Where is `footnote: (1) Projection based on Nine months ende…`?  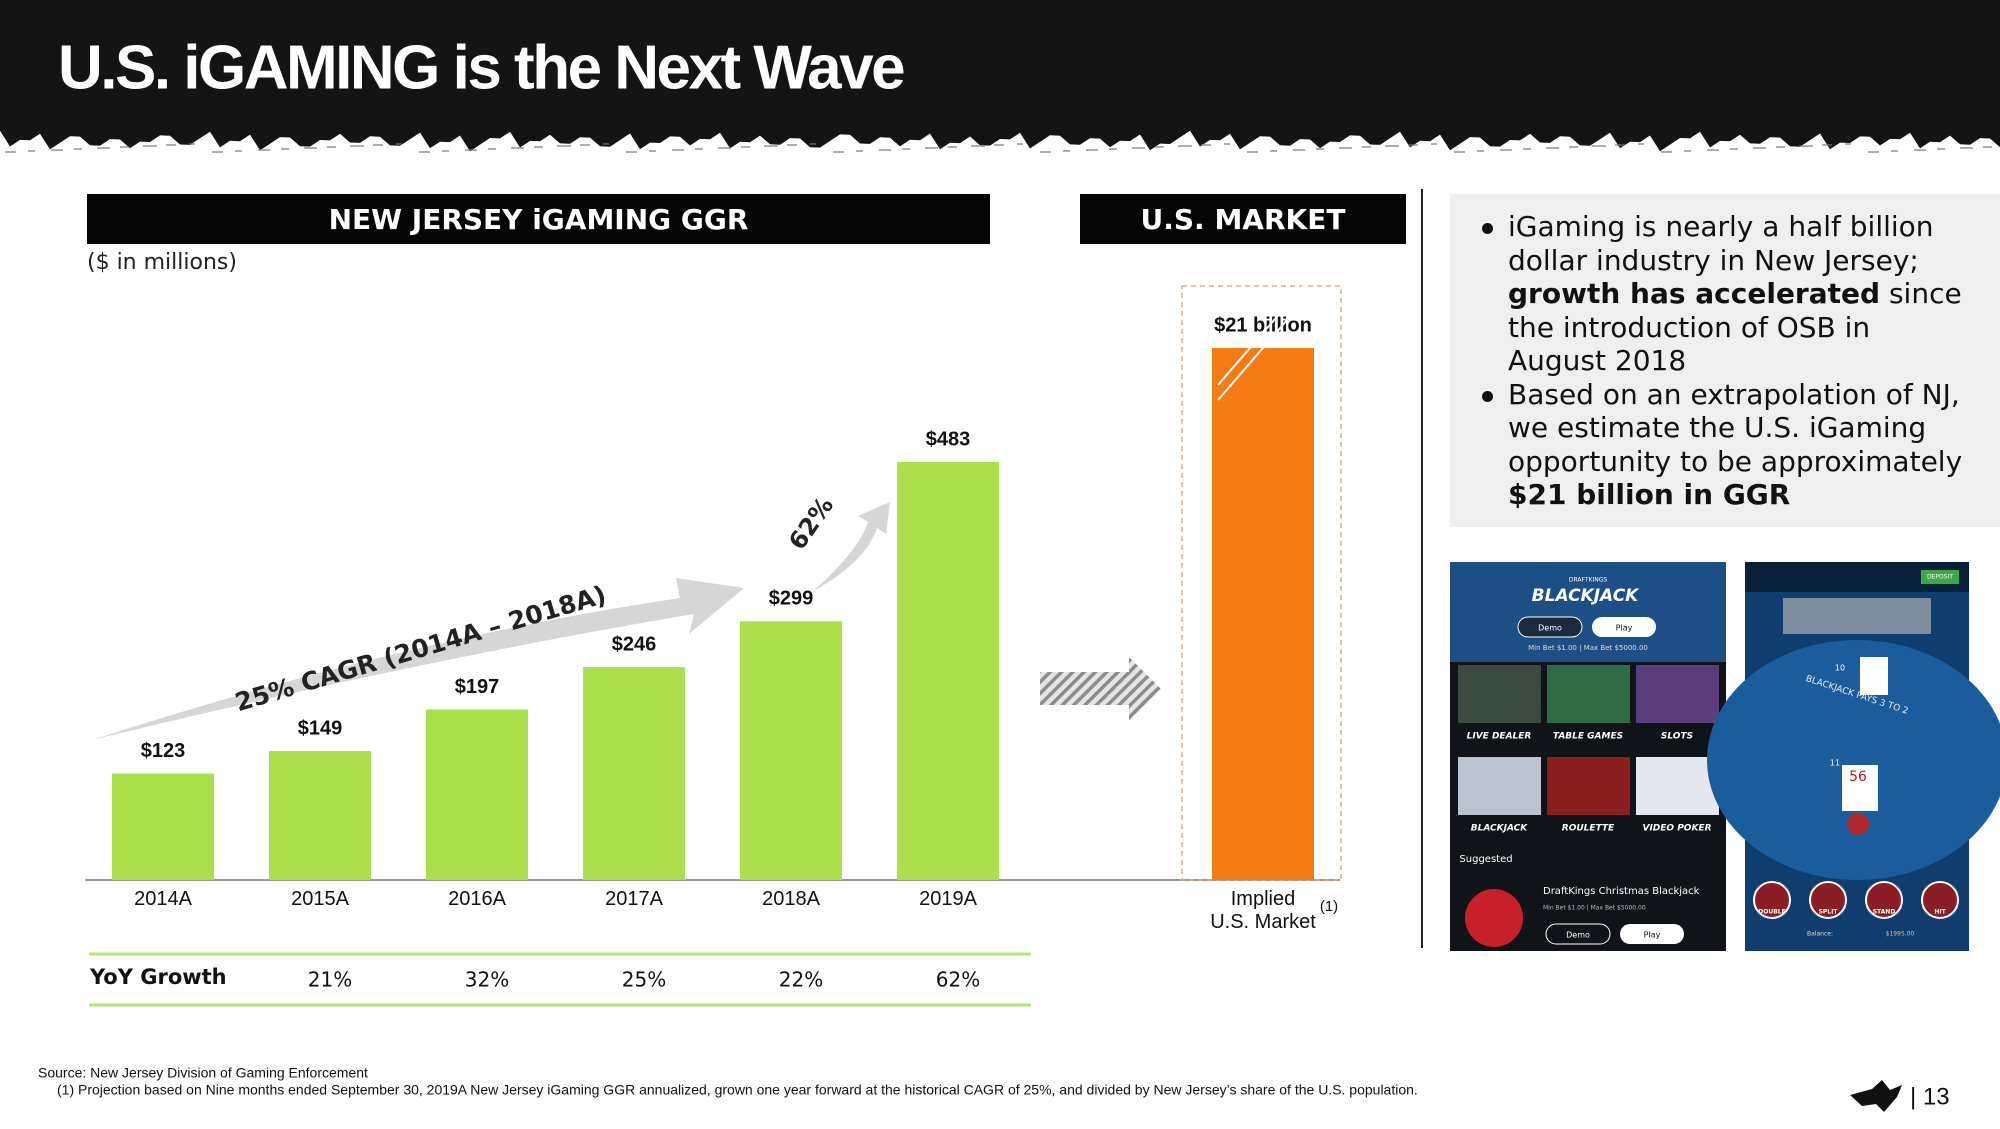
footnote: (1) Projection based on Nine months ende… is located at coordinates (737, 1090).